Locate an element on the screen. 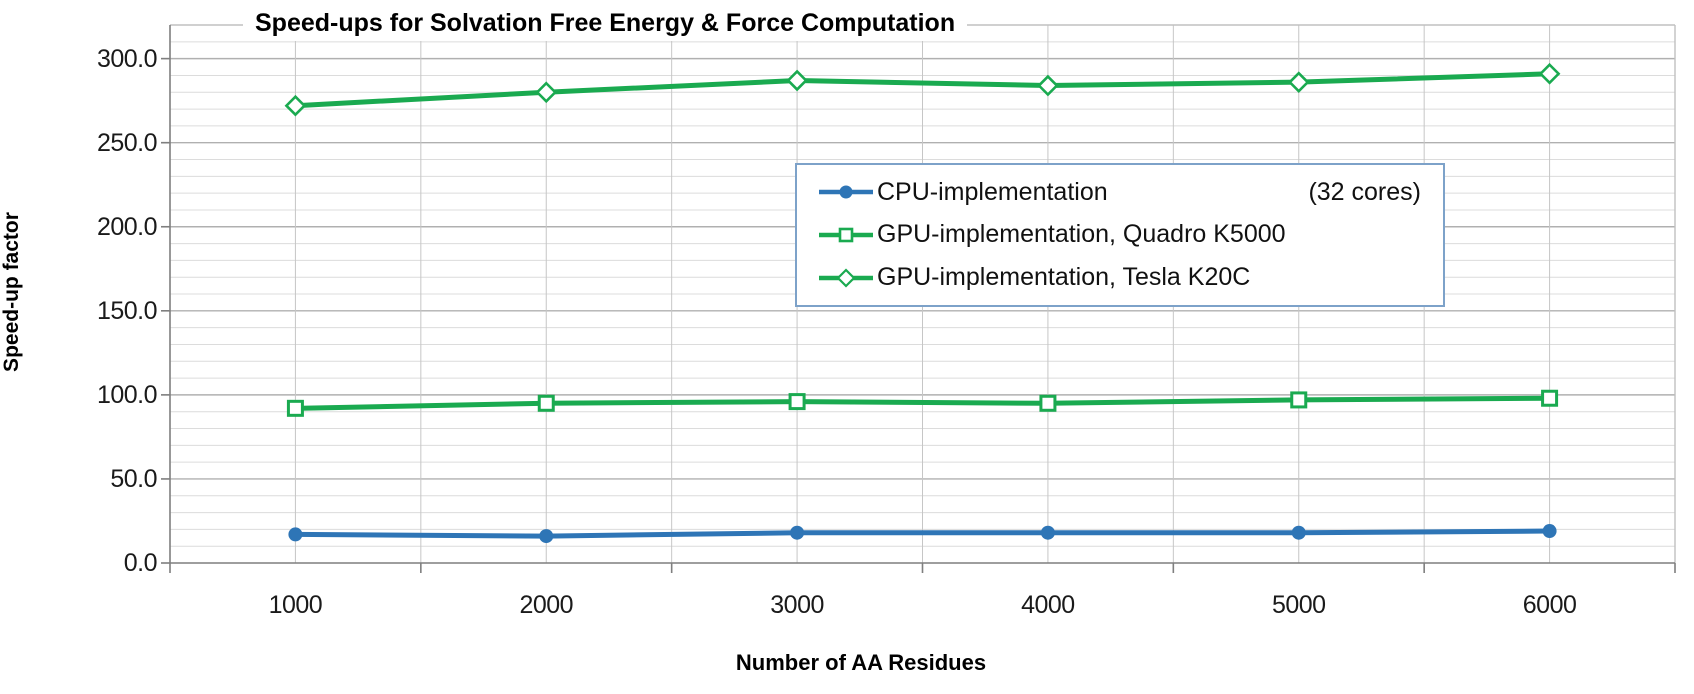 The width and height of the screenshot is (1694, 694). x-tick-label: 2000 is located at coordinates (546, 605).